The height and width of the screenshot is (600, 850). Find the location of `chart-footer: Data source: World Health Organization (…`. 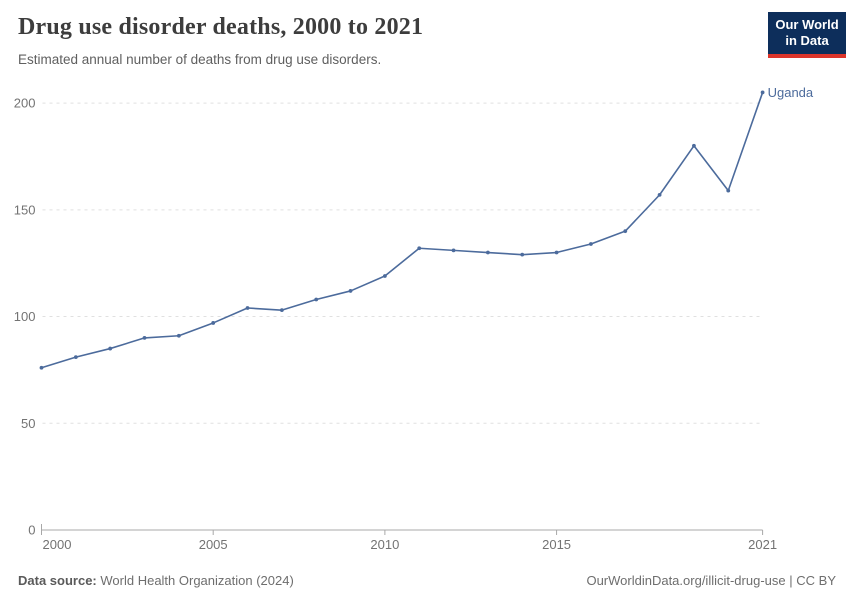

chart-footer: Data source: World Health Organization (… is located at coordinates (425, 580).